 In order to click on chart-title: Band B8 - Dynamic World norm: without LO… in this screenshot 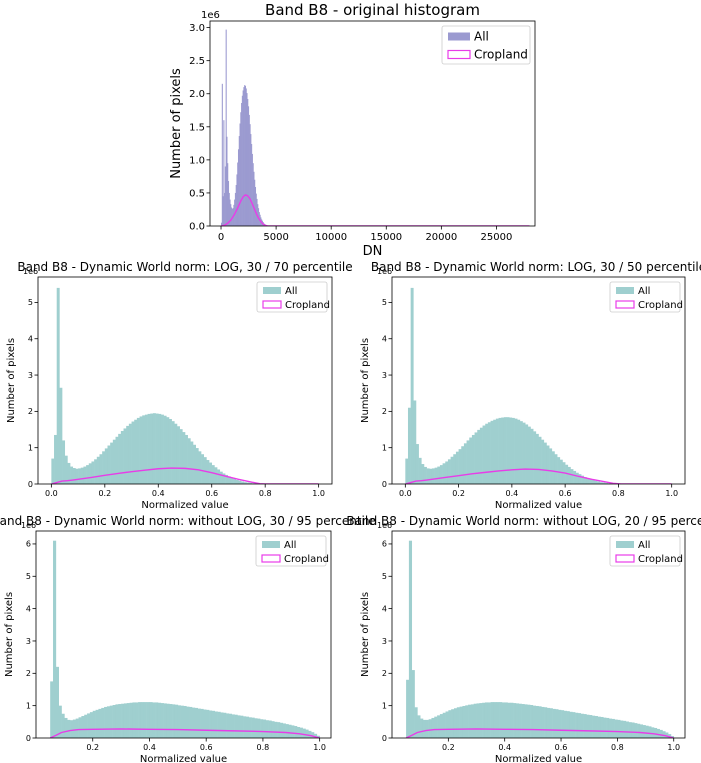, I will do `click(523, 521)`.